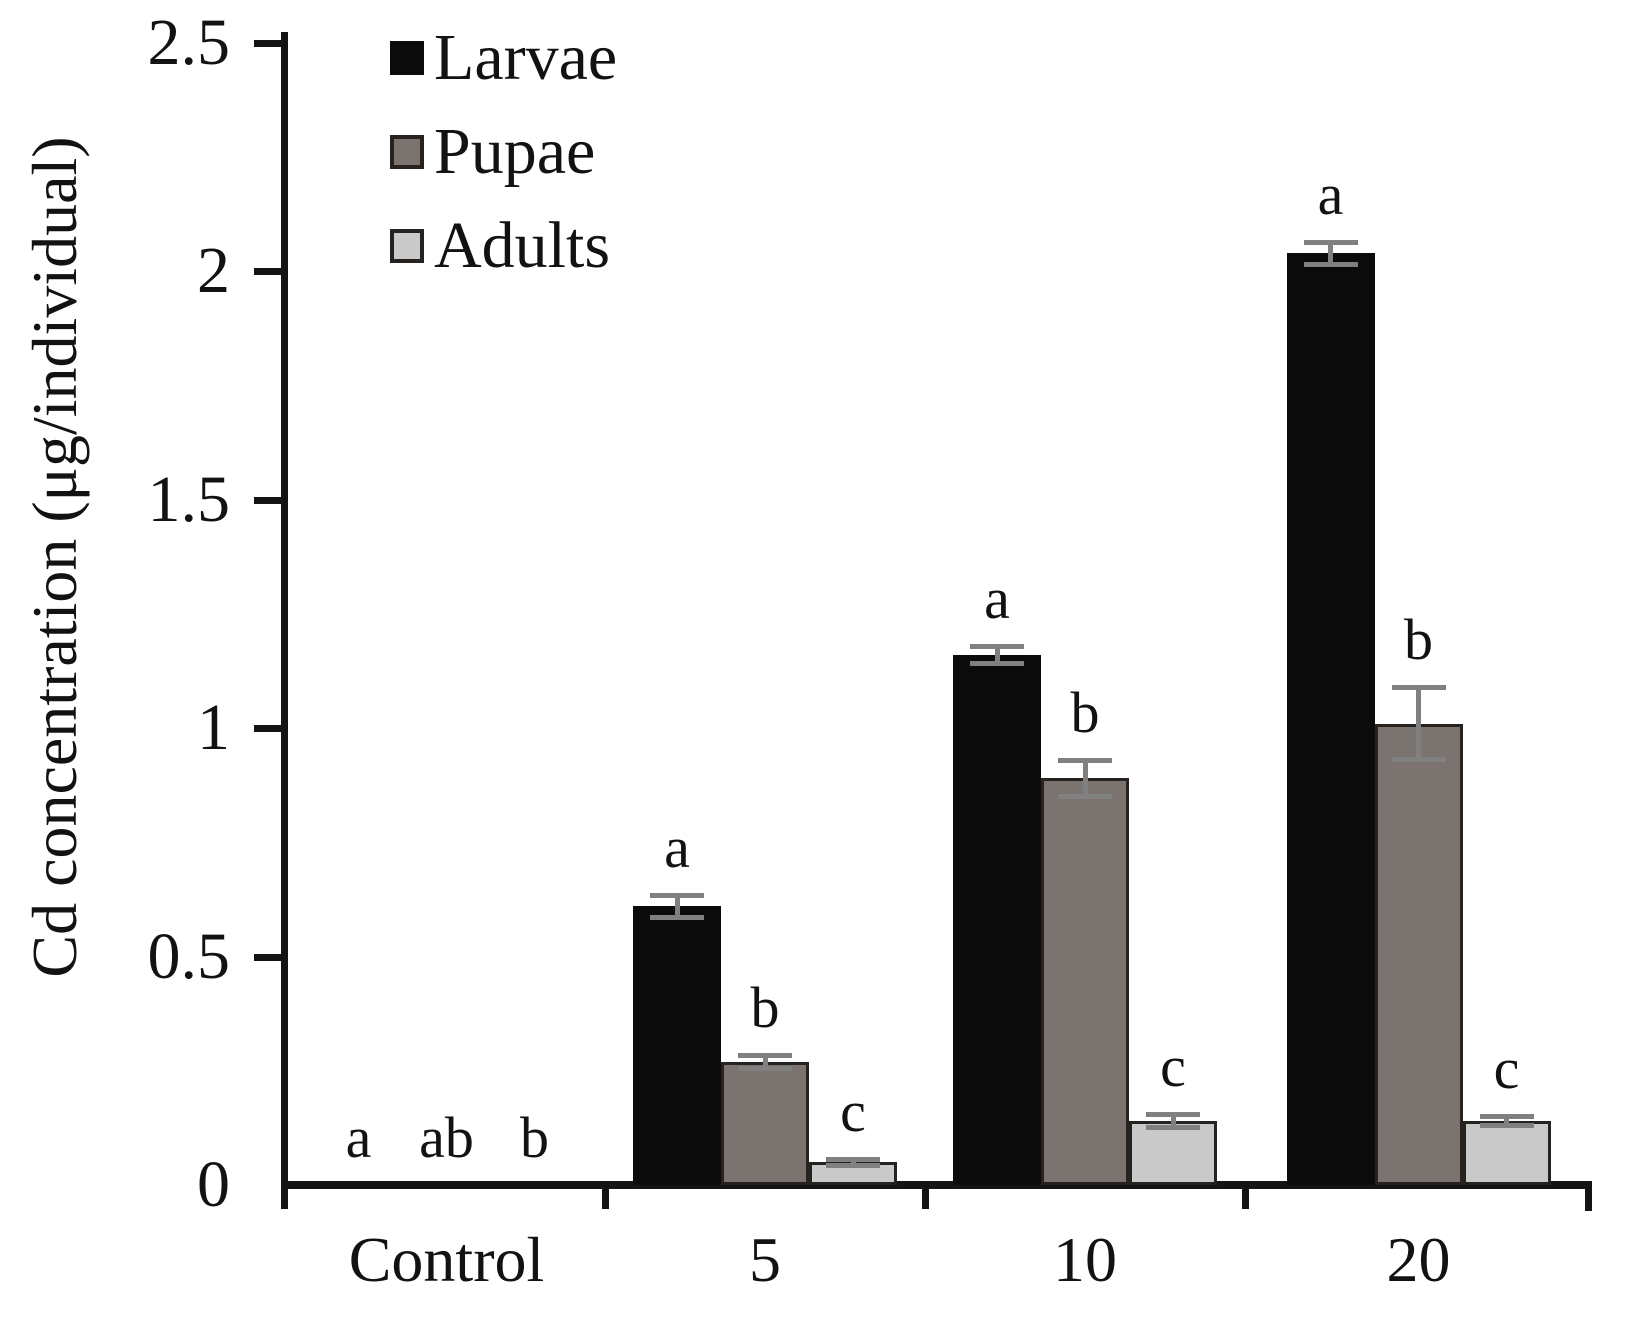 Image resolution: width=1626 pixels, height=1325 pixels. I want to click on significance-letter: ab, so click(446, 1137).